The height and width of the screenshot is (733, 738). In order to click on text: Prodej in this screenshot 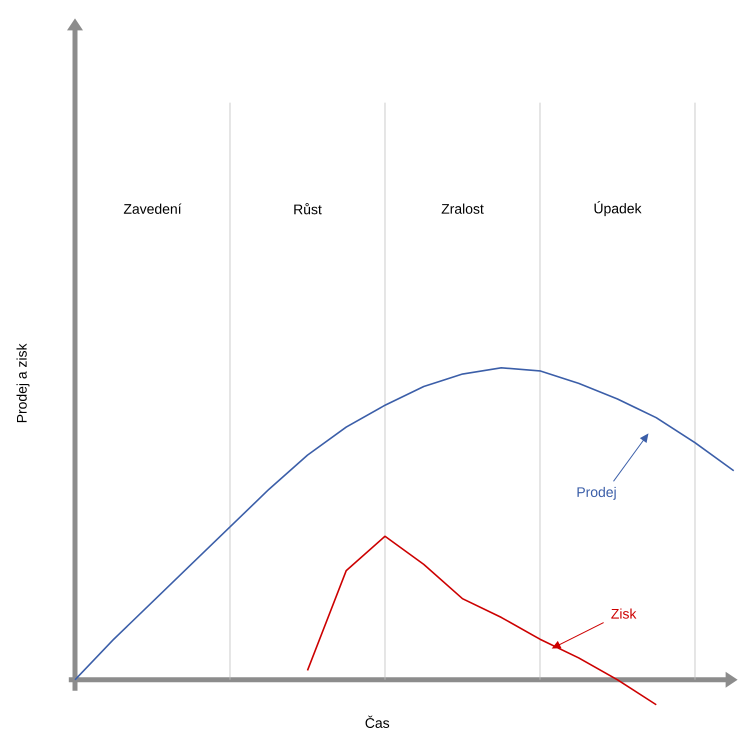, I will do `click(596, 493)`.